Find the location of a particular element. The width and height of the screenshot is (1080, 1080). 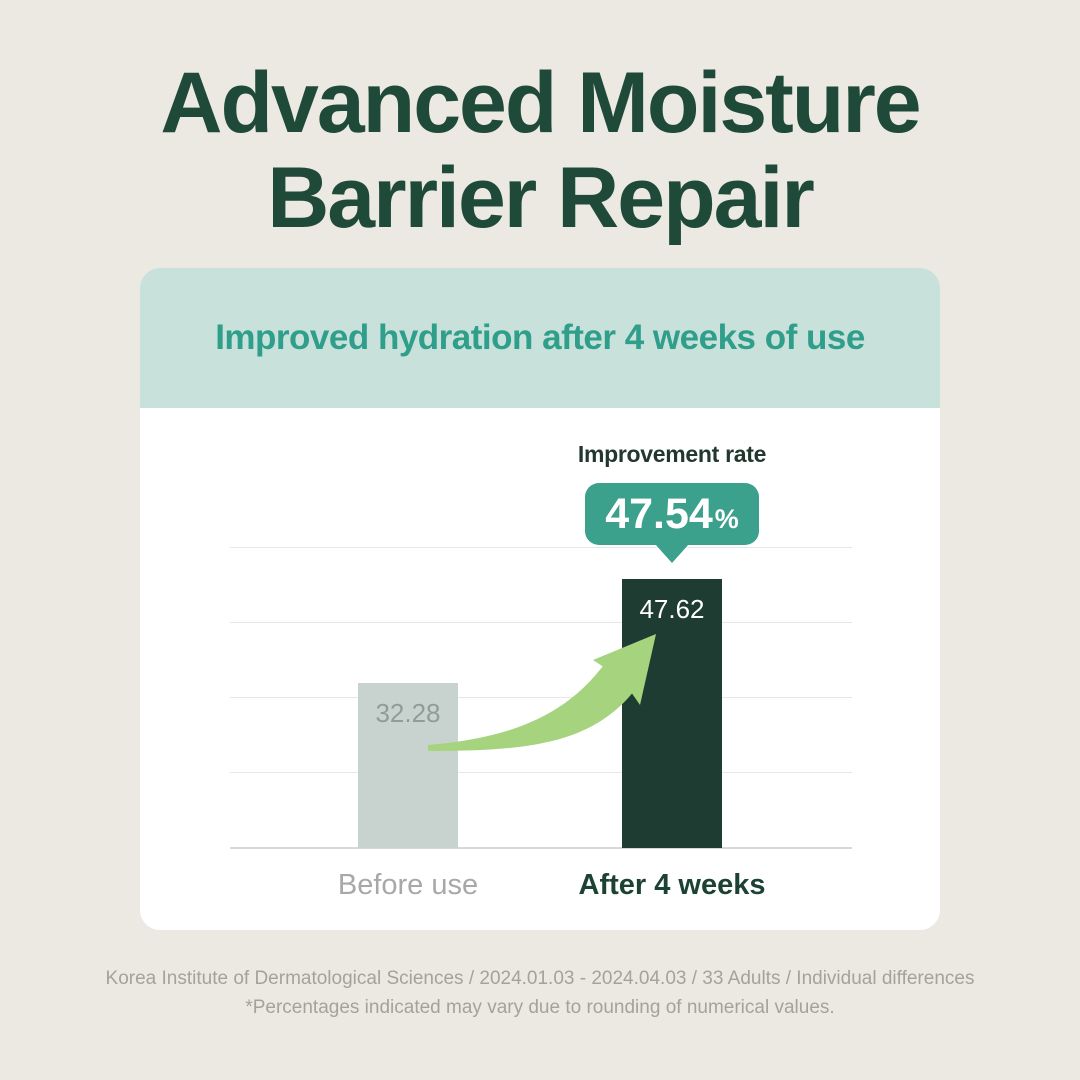

chart-banner: Improved hydration after 4 weeks of use is located at coordinates (540, 338).